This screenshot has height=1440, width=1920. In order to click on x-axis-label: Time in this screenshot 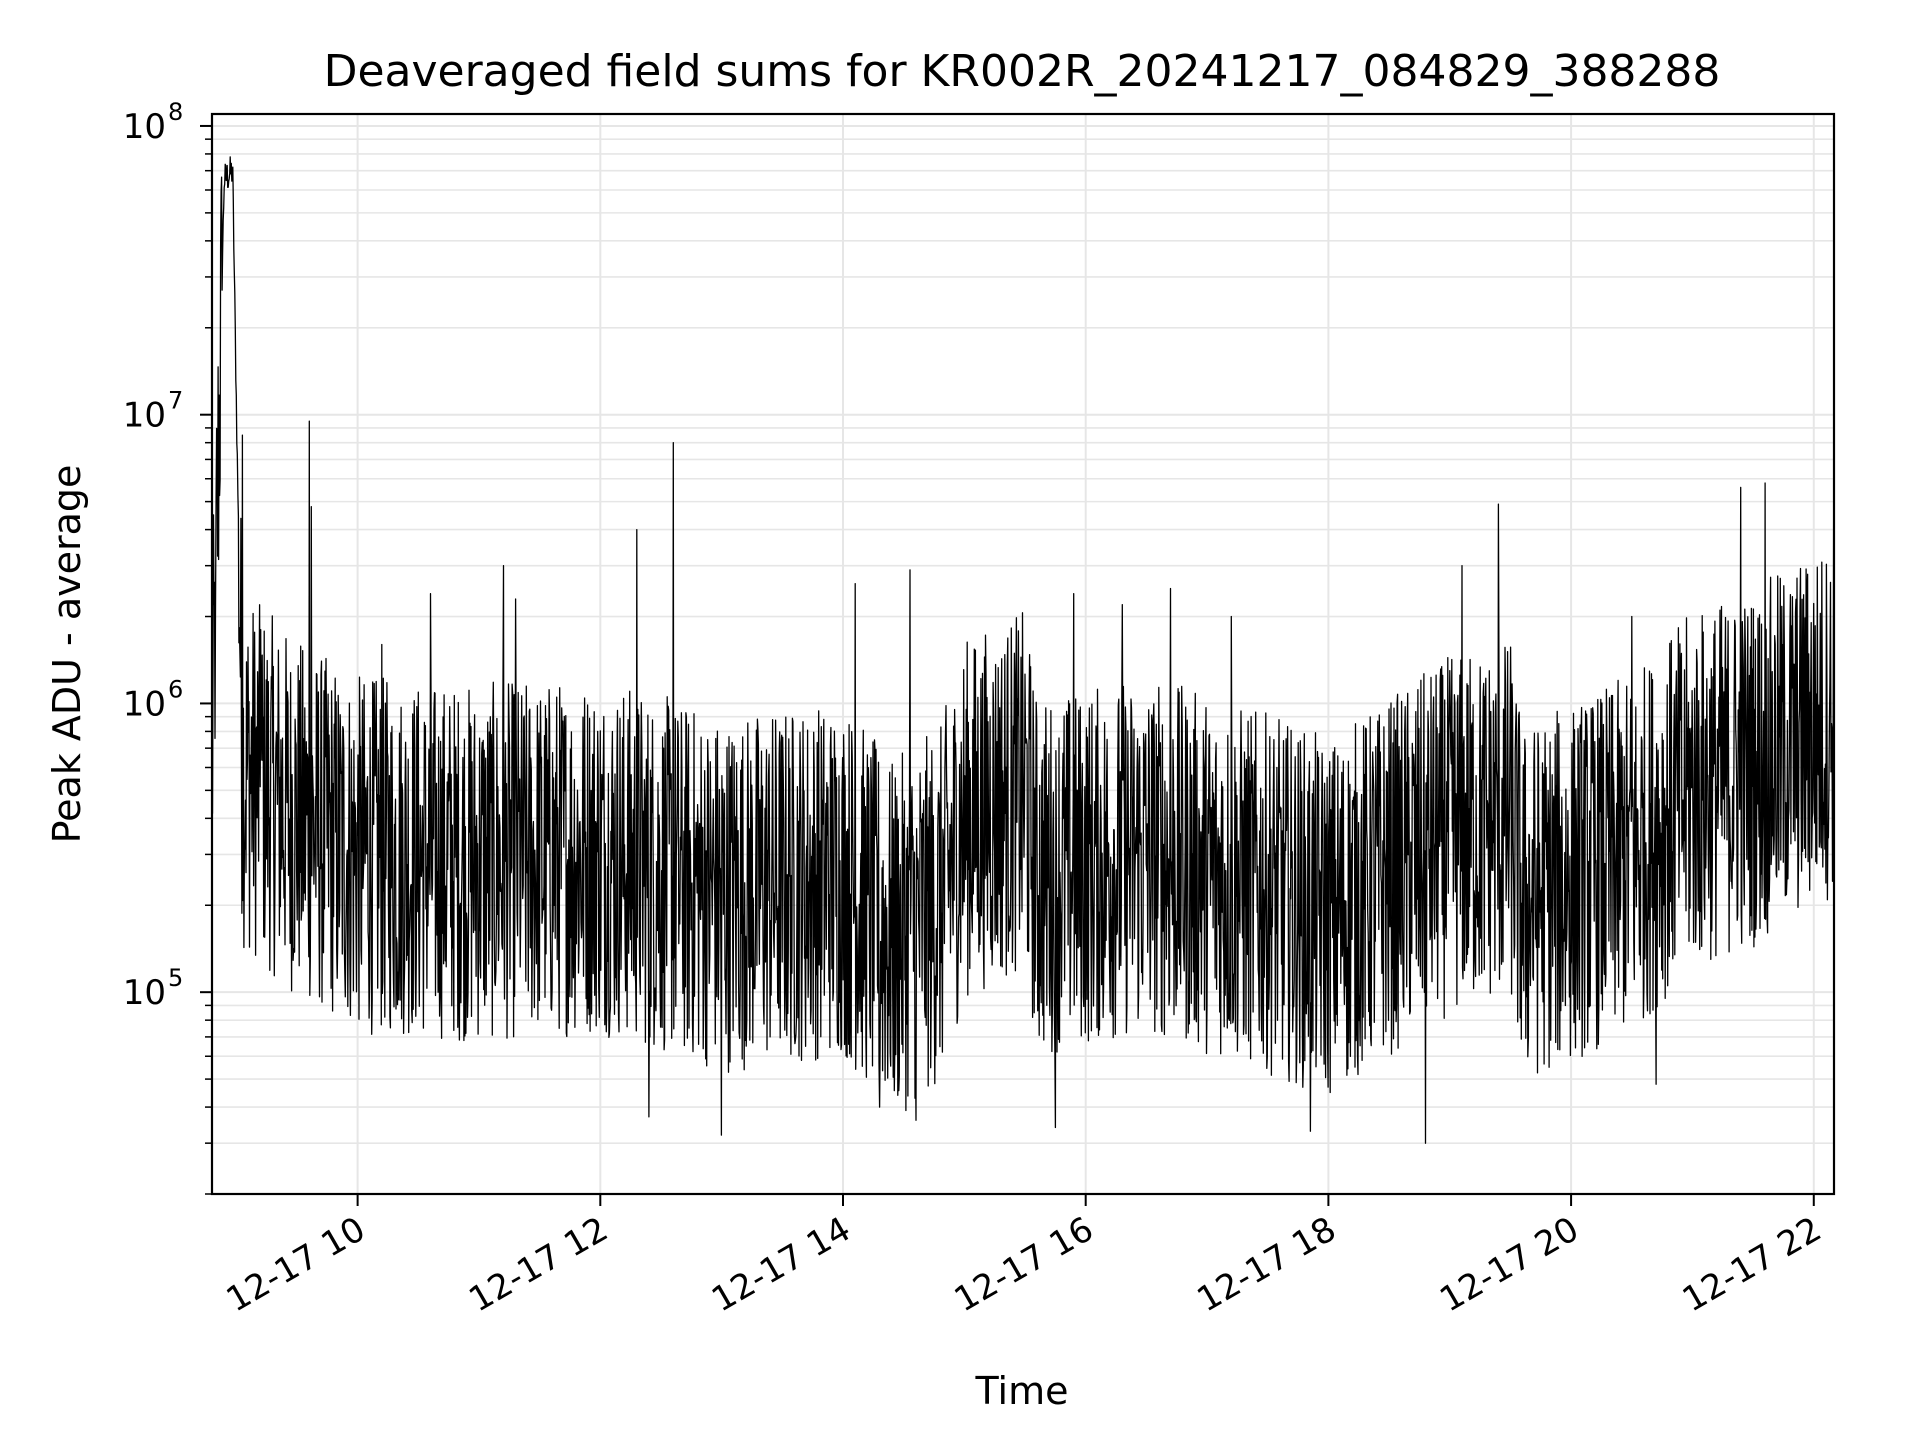, I will do `click(1022, 1391)`.